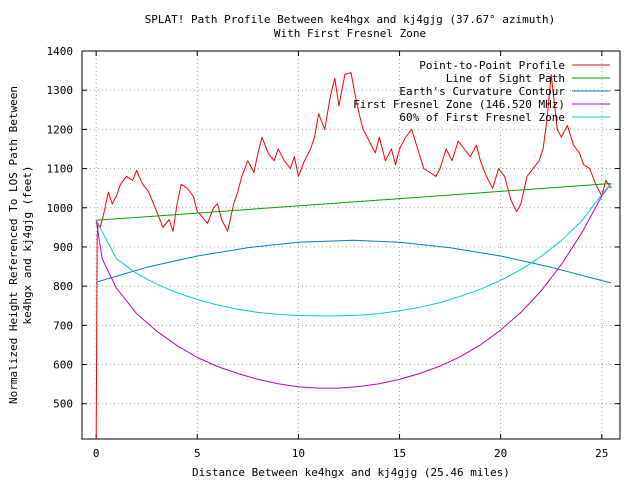 Image resolution: width=640 pixels, height=480 pixels. Describe the element at coordinates (60, 51) in the screenshot. I see `y-tick-label: 1400` at that location.